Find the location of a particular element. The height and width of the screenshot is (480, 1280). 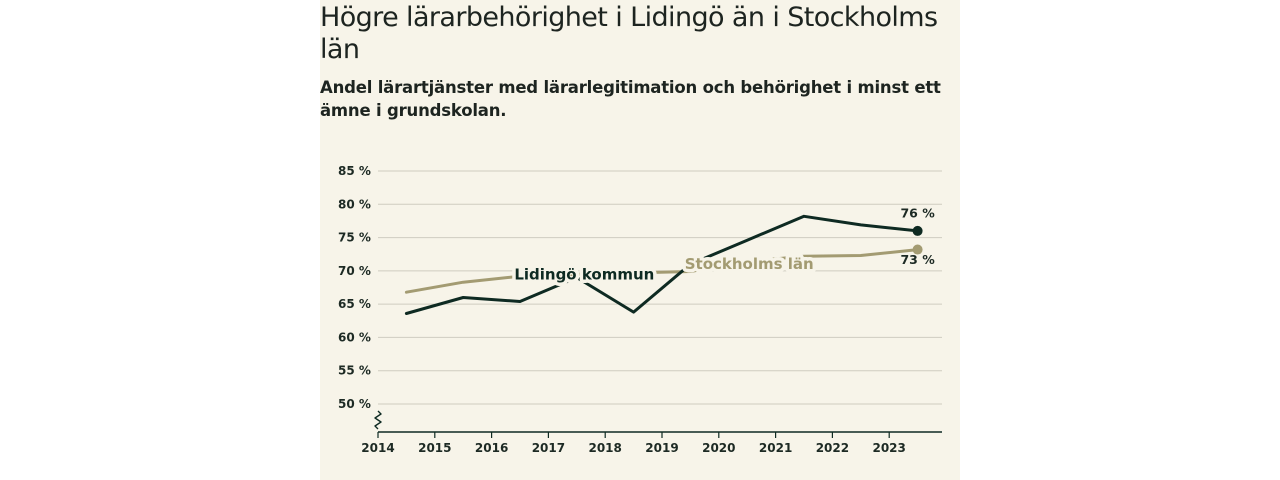

y-tick-label: 65 % is located at coordinates (354, 304).